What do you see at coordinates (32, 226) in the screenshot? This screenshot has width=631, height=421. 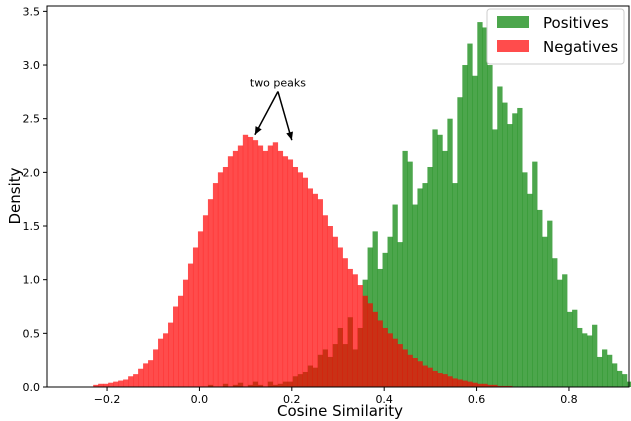 I see `y-tick-label: 1.5` at bounding box center [32, 226].